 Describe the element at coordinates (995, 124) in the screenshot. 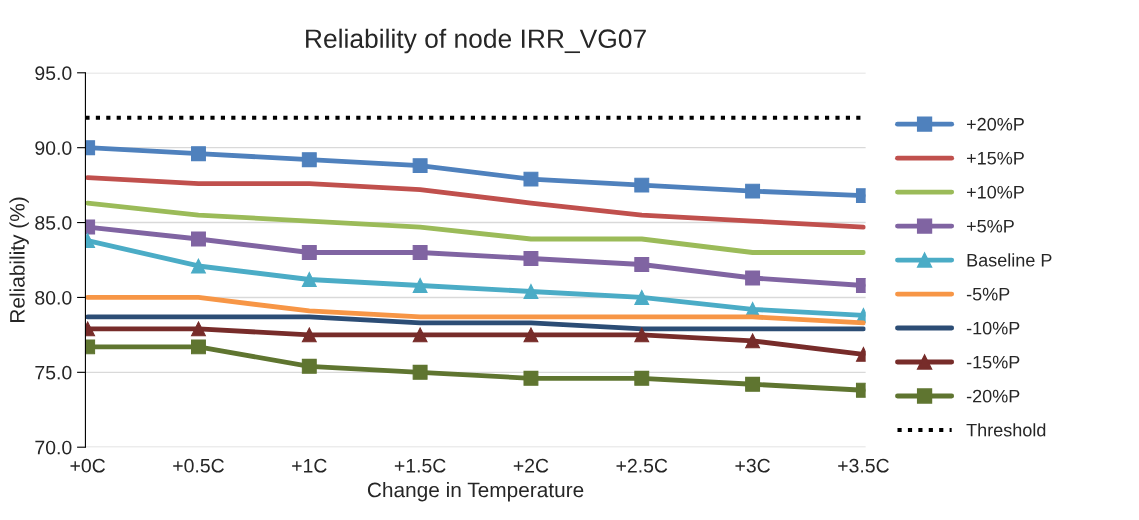

I see `legend-label: +20%P` at that location.